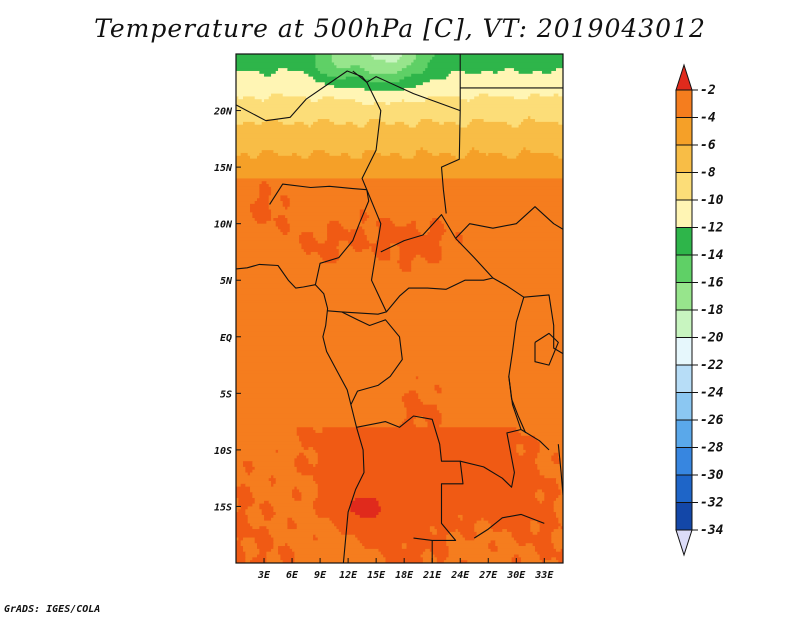 The image size is (800, 618). Describe the element at coordinates (712, 530) in the screenshot. I see `colorbar-label: -34` at that location.